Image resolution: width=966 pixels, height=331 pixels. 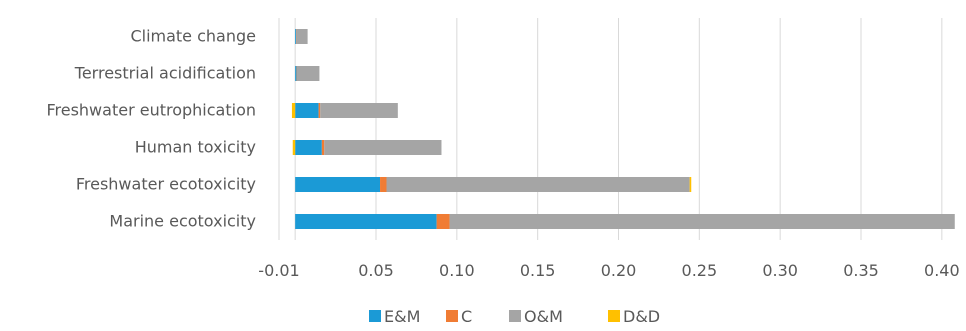 I want to click on legend-label: E&M, so click(x=402, y=316).